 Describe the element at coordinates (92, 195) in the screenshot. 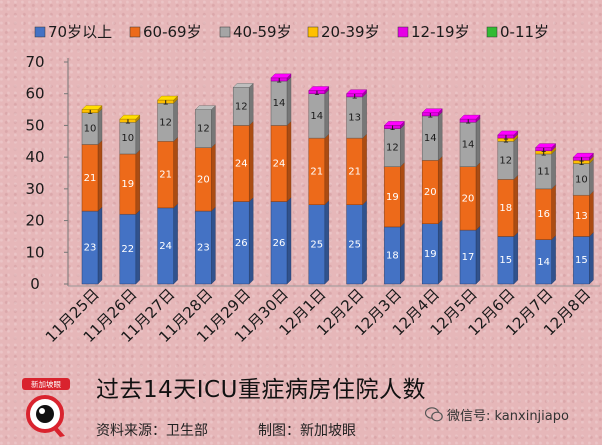

I see `bar-stack: 23 21 10 1` at that location.